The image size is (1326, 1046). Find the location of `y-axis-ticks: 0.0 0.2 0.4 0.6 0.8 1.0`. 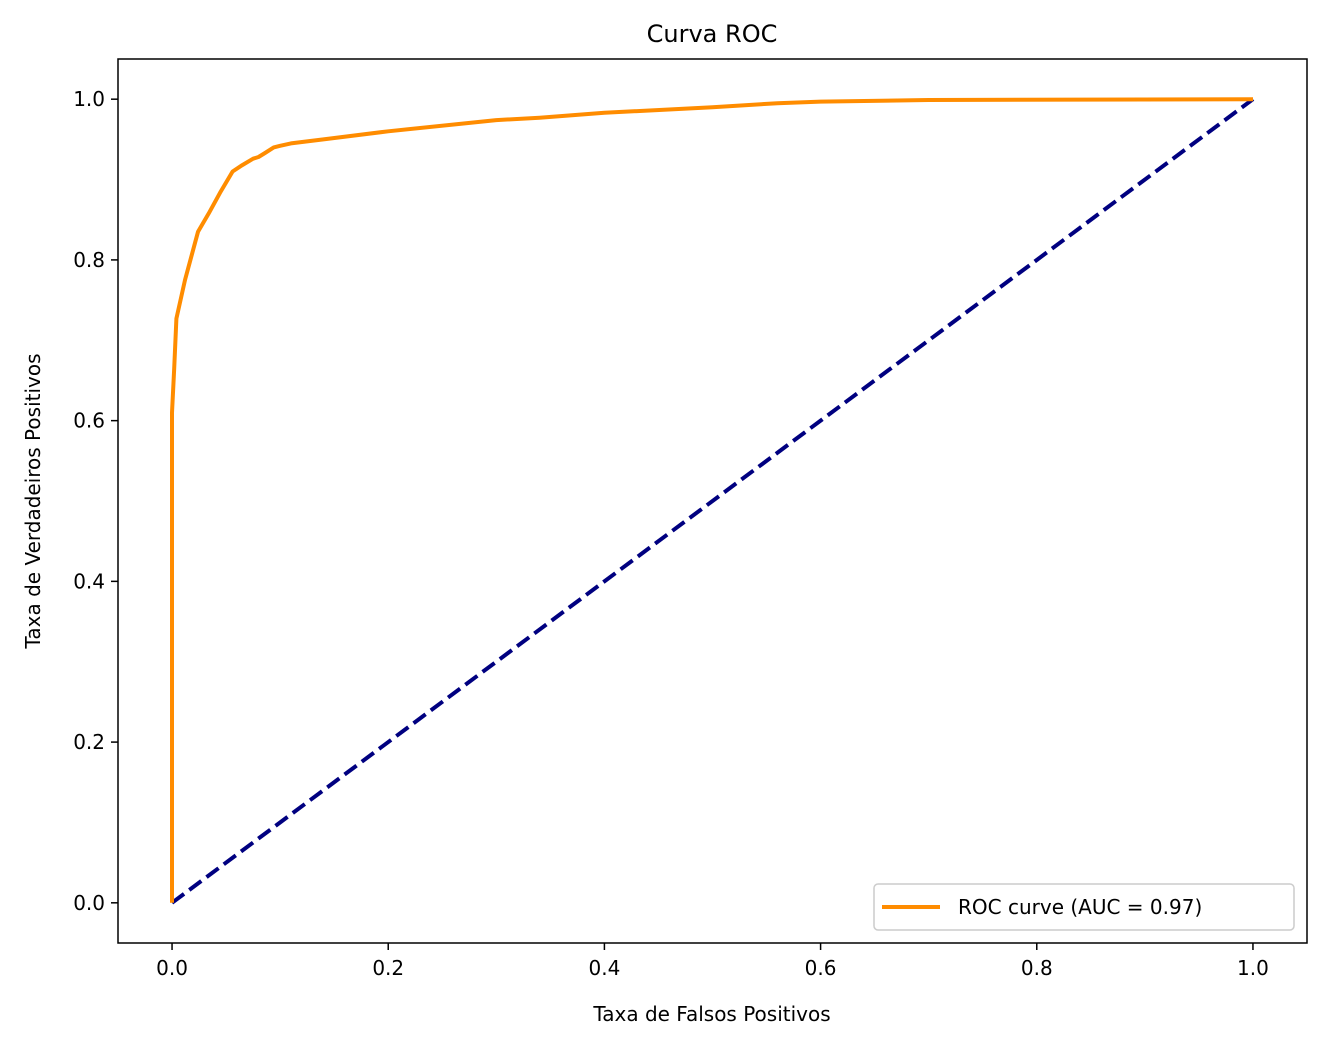

y-axis-ticks: 0.0 0.2 0.4 0.6 0.8 1.0 is located at coordinates (95, 501).